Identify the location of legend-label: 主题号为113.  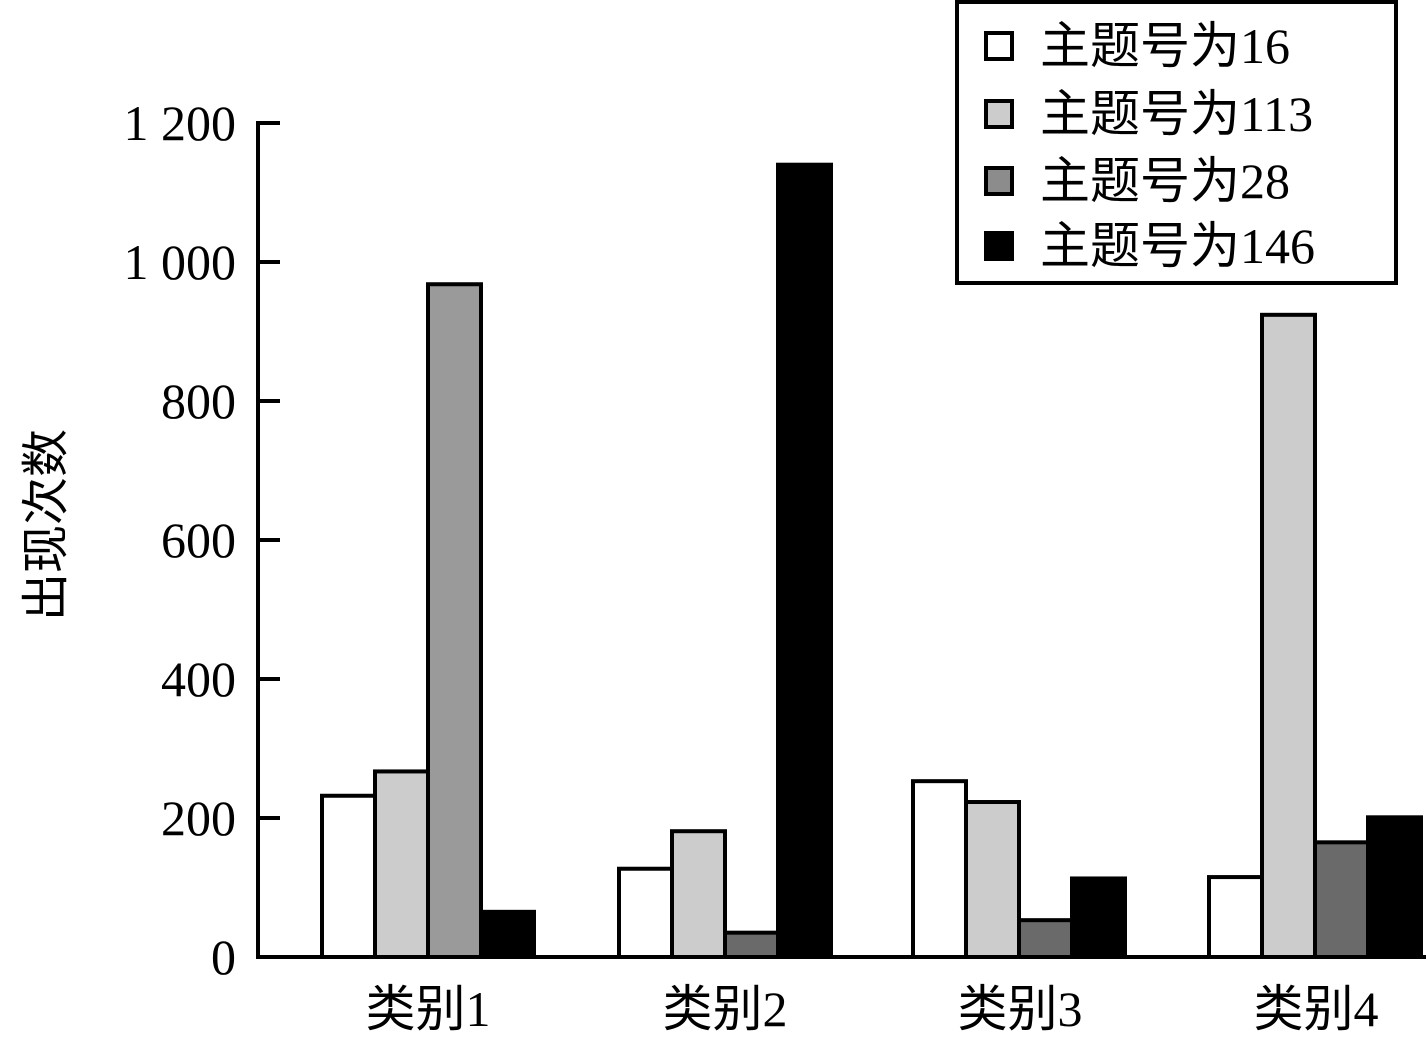
(1176, 114).